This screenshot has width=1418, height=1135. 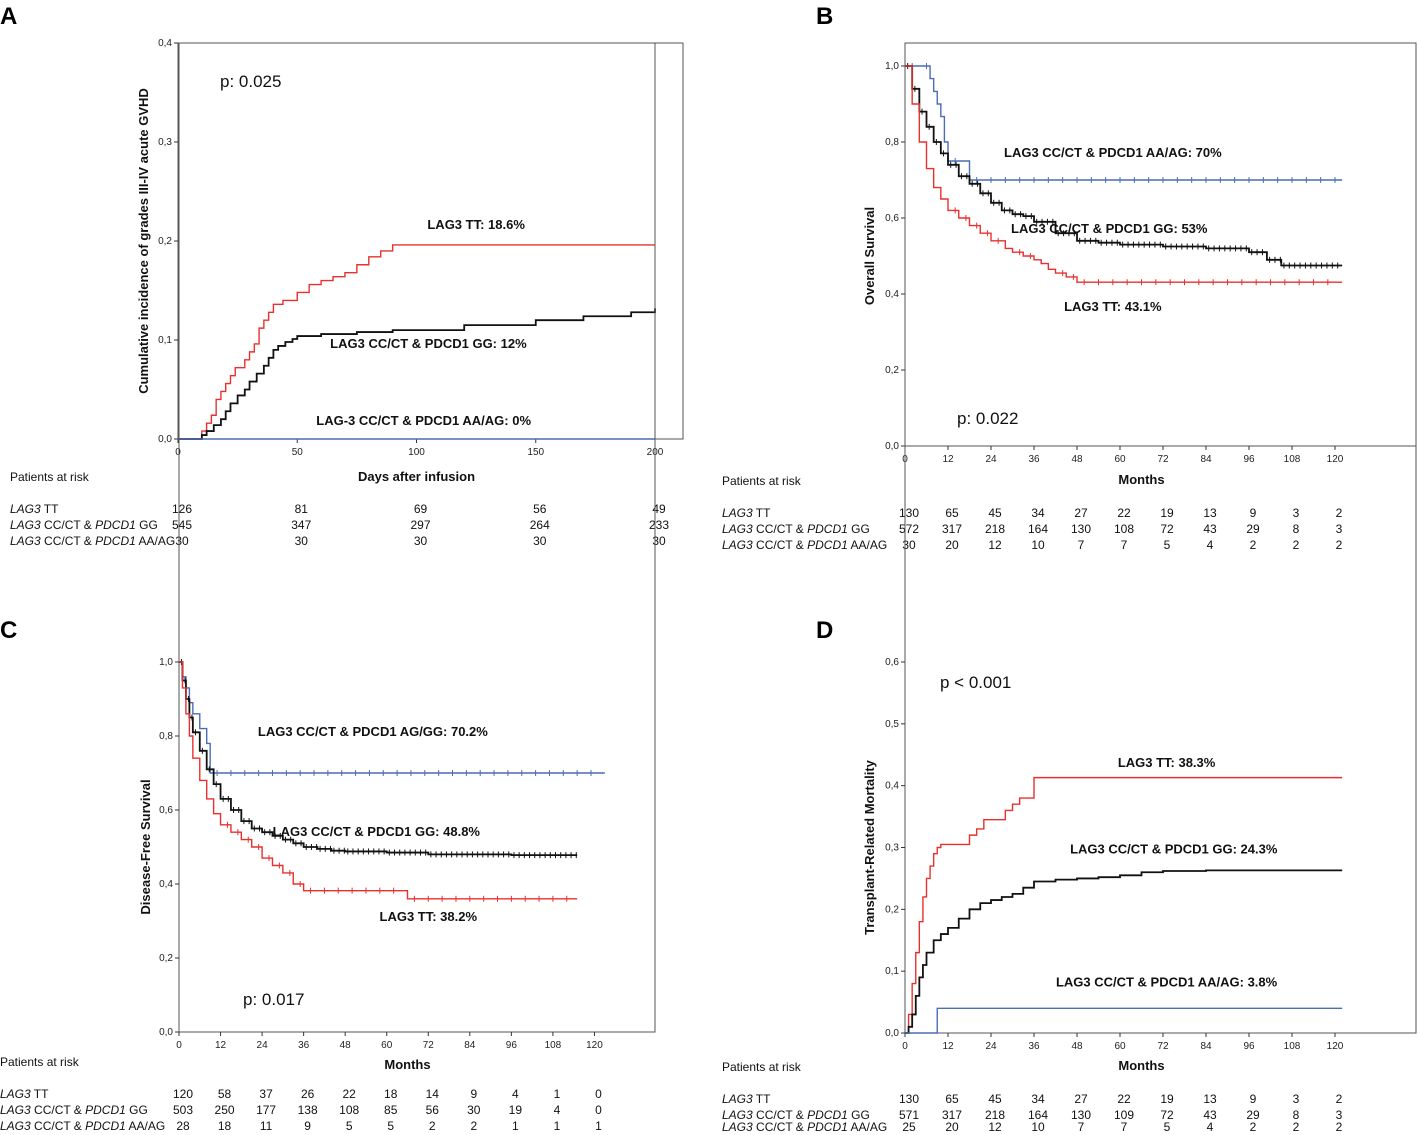 I want to click on risk-count: 81, so click(x=302, y=509).